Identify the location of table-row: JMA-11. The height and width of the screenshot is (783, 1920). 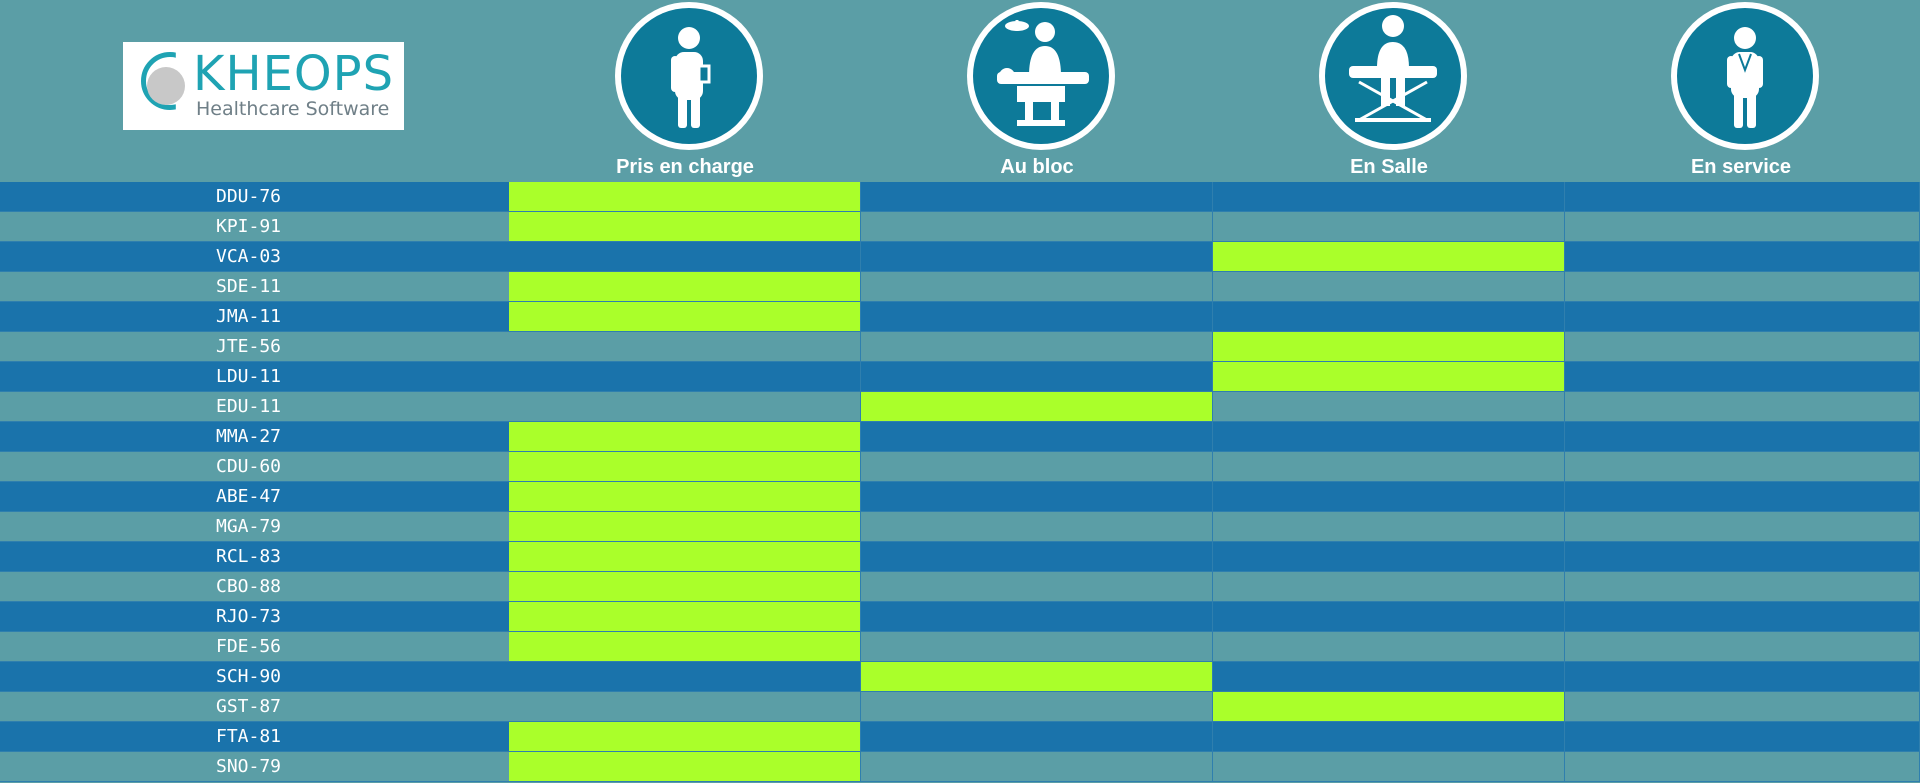
(960, 317).